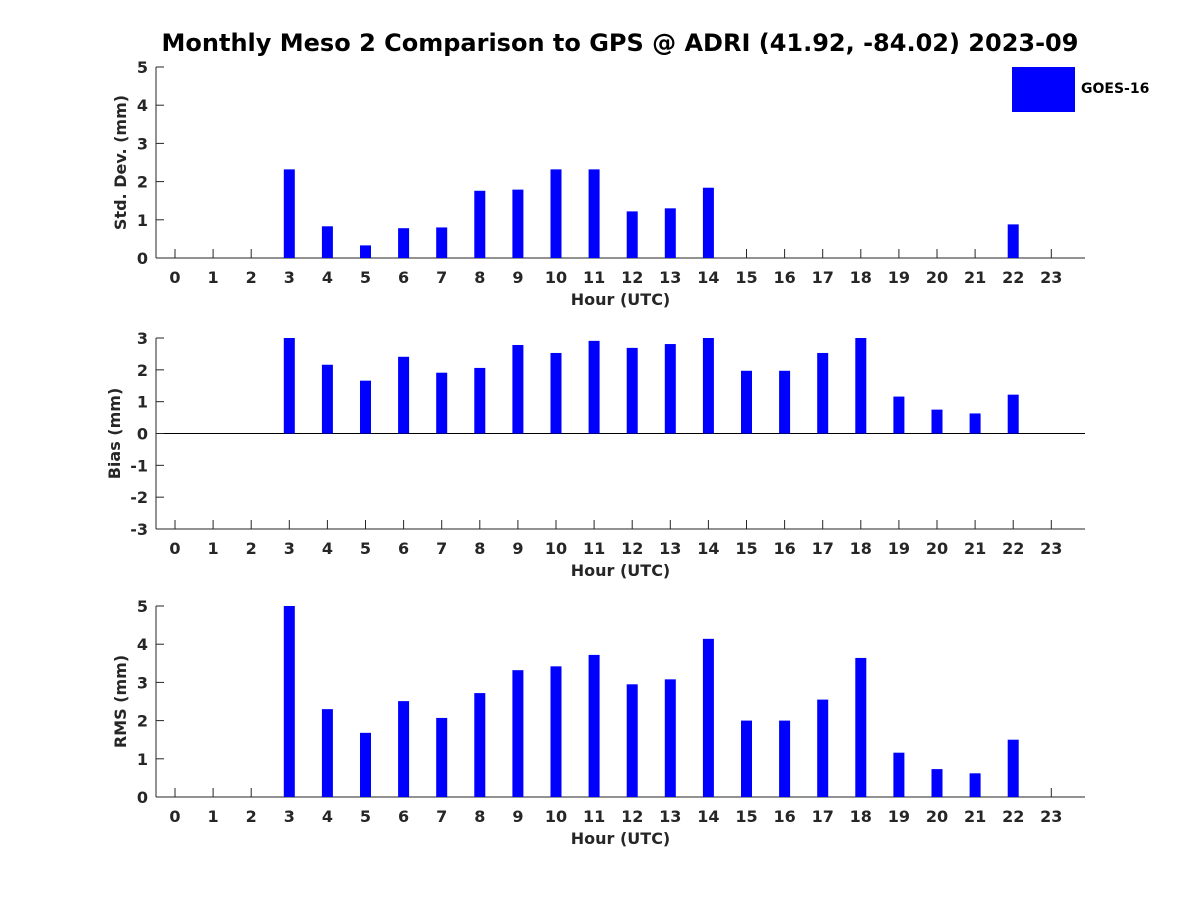 The width and height of the screenshot is (1200, 900). Describe the element at coordinates (142, 370) in the screenshot. I see `y-tick-label: 2` at that location.